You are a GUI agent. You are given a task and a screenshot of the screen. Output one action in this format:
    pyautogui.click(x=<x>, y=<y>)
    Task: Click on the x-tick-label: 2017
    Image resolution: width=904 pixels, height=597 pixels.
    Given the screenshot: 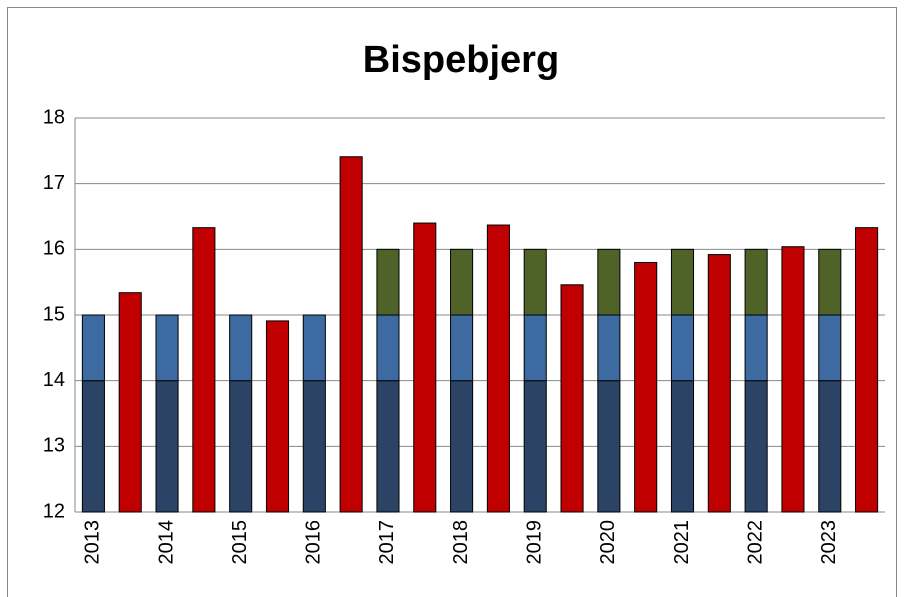 What is the action you would take?
    pyautogui.click(x=387, y=542)
    